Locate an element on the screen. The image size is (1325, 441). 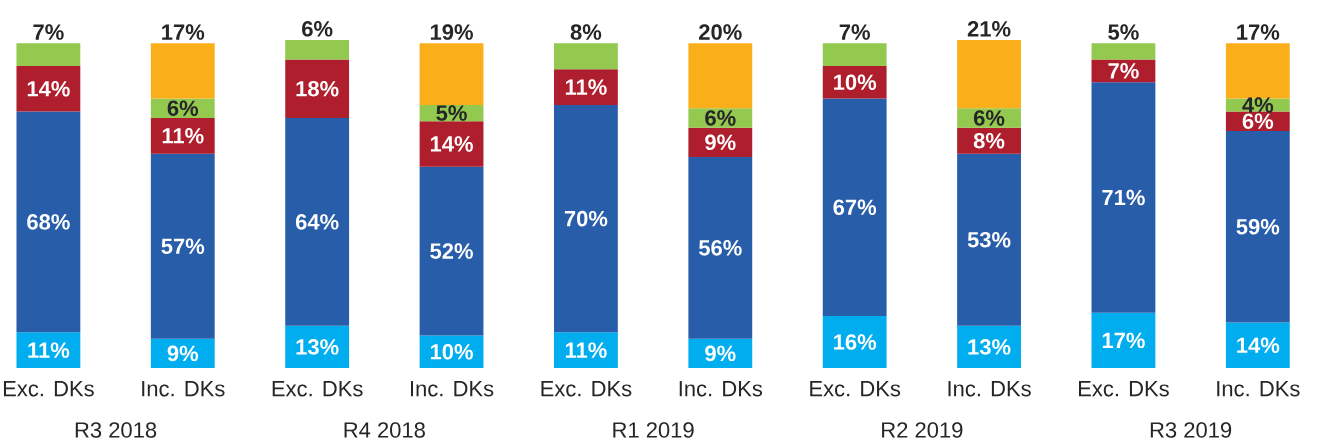
data-label: 67% is located at coordinates (855, 207).